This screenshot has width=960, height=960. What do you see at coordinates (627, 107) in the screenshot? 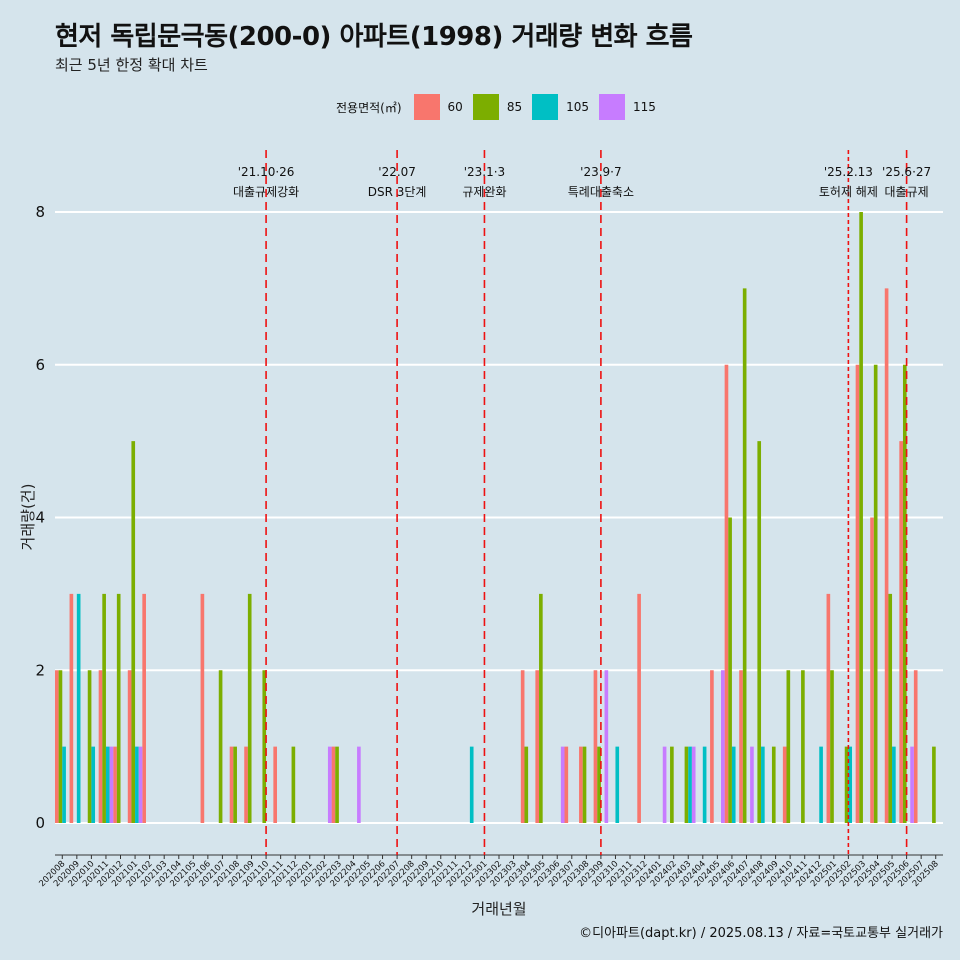
I see `legend-item-115: 115` at bounding box center [627, 107].